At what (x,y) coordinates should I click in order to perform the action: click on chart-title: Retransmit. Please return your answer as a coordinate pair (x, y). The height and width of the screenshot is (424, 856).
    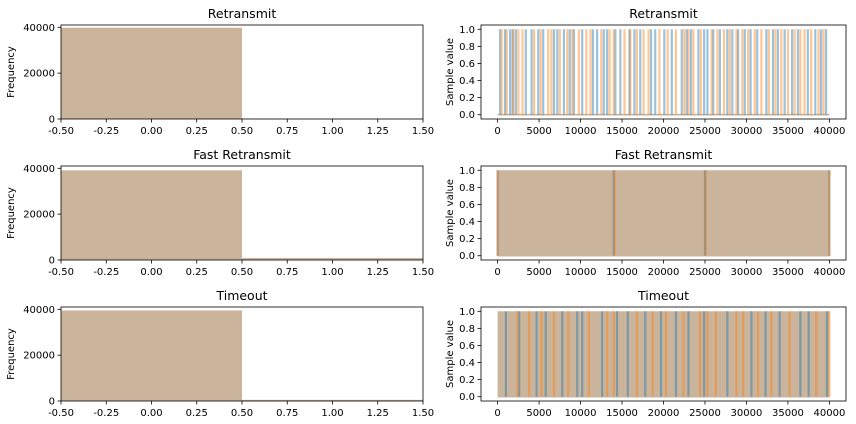
    Looking at the image, I should click on (242, 13).